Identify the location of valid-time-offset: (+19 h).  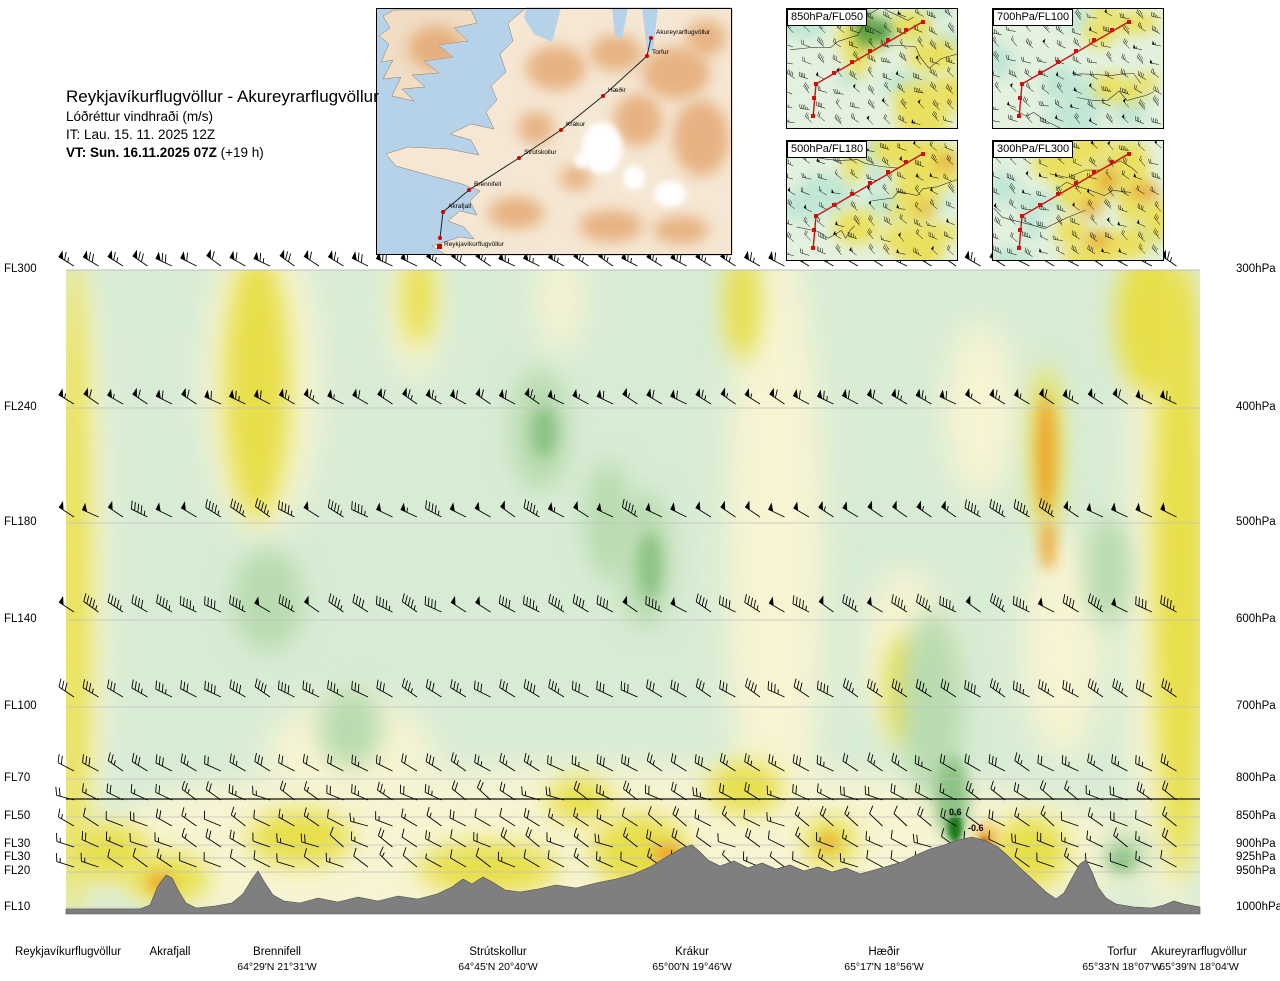
(242, 152).